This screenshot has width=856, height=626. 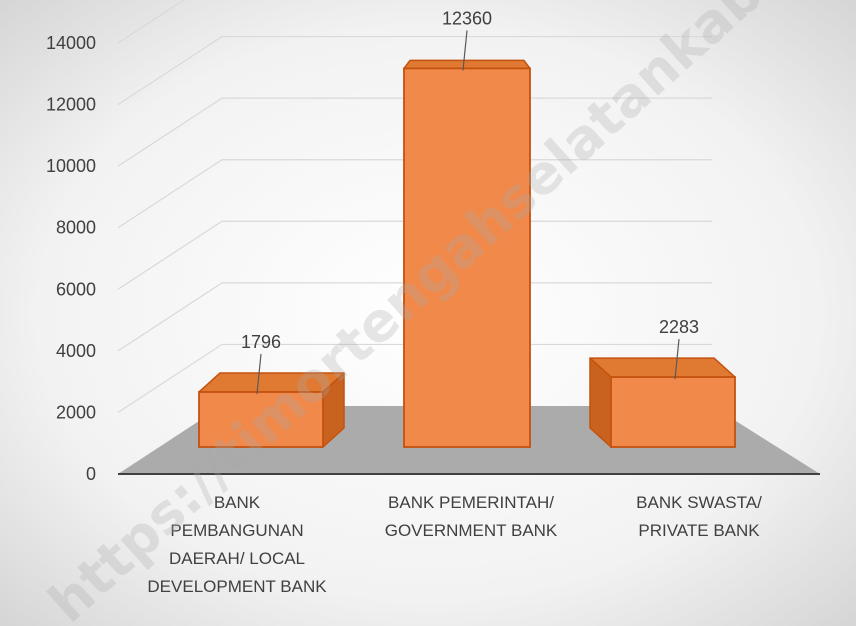 What do you see at coordinates (699, 516) in the screenshot?
I see `x-category-label: BANK SWASTA/PRIVATE BANK` at bounding box center [699, 516].